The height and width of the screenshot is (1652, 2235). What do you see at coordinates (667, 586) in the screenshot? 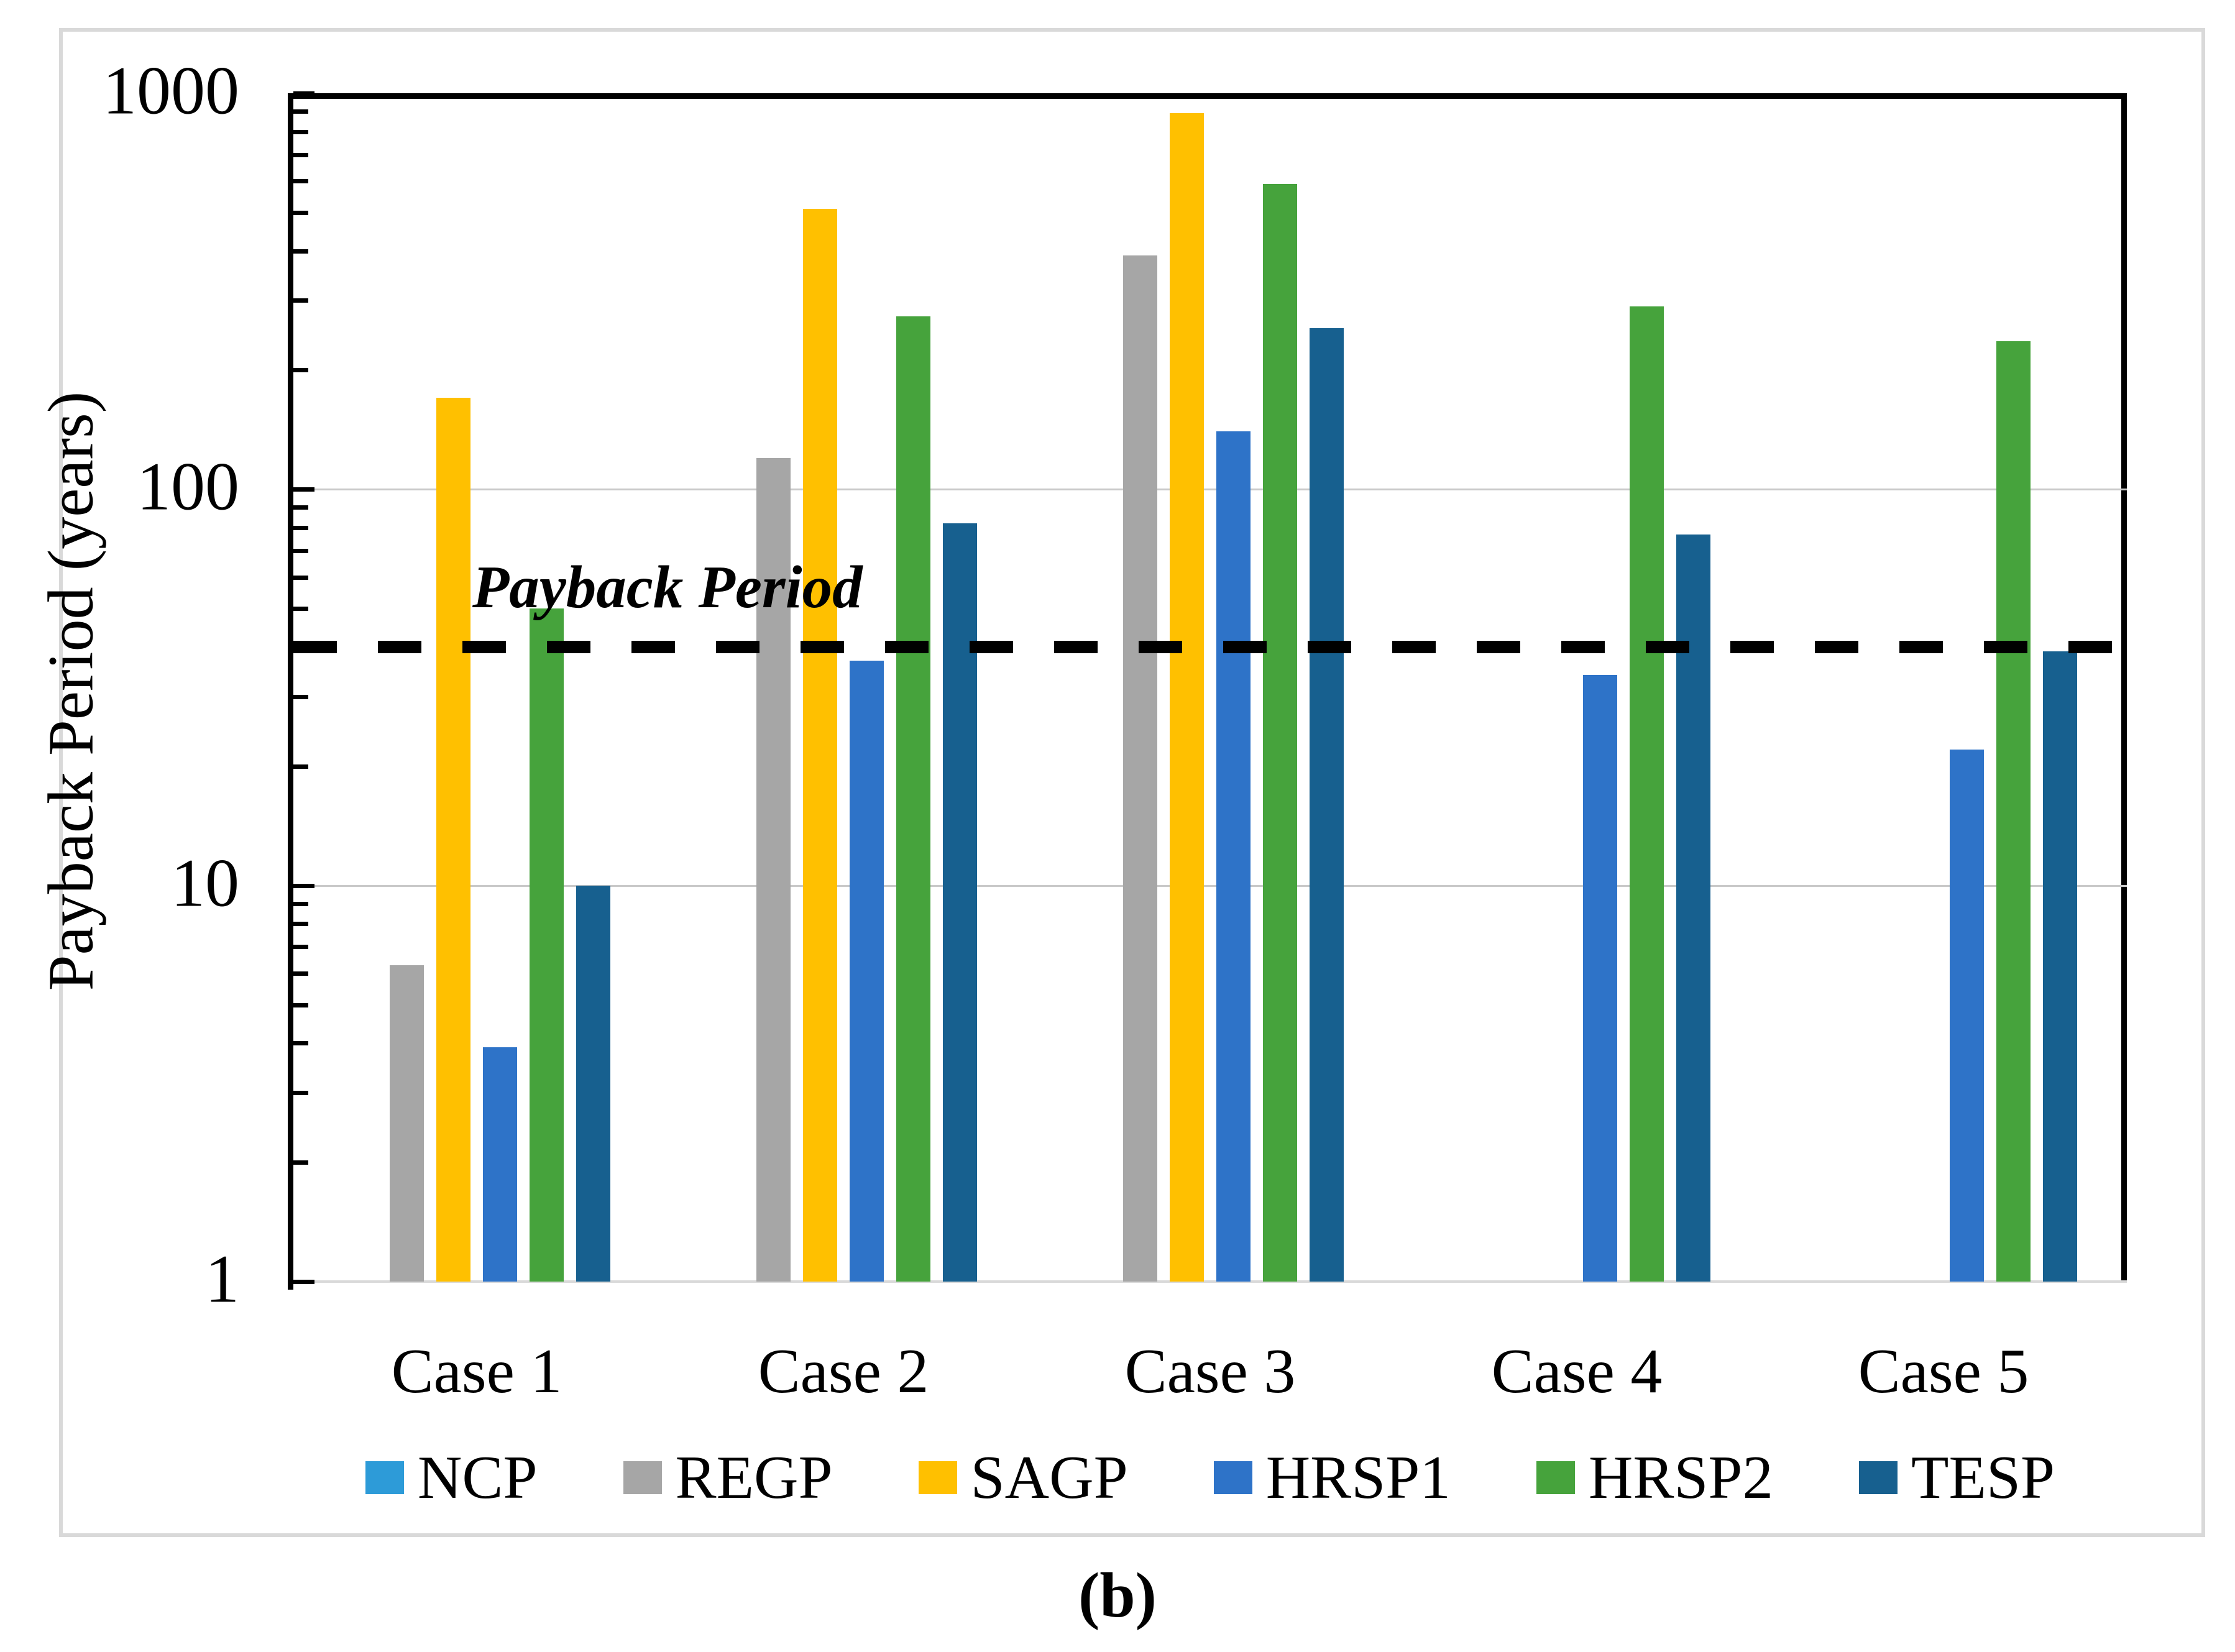
I see `payback-period-annotation: Payback Period` at bounding box center [667, 586].